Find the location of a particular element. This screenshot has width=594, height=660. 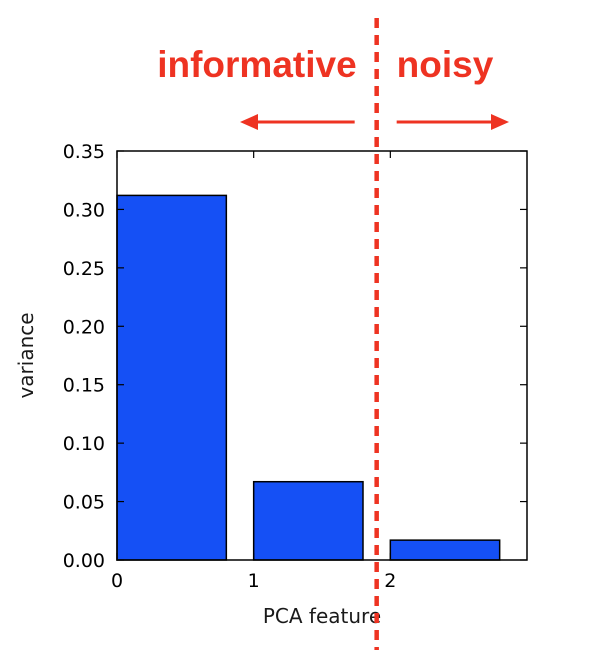

right-arrow-icon is located at coordinates (500, 122).